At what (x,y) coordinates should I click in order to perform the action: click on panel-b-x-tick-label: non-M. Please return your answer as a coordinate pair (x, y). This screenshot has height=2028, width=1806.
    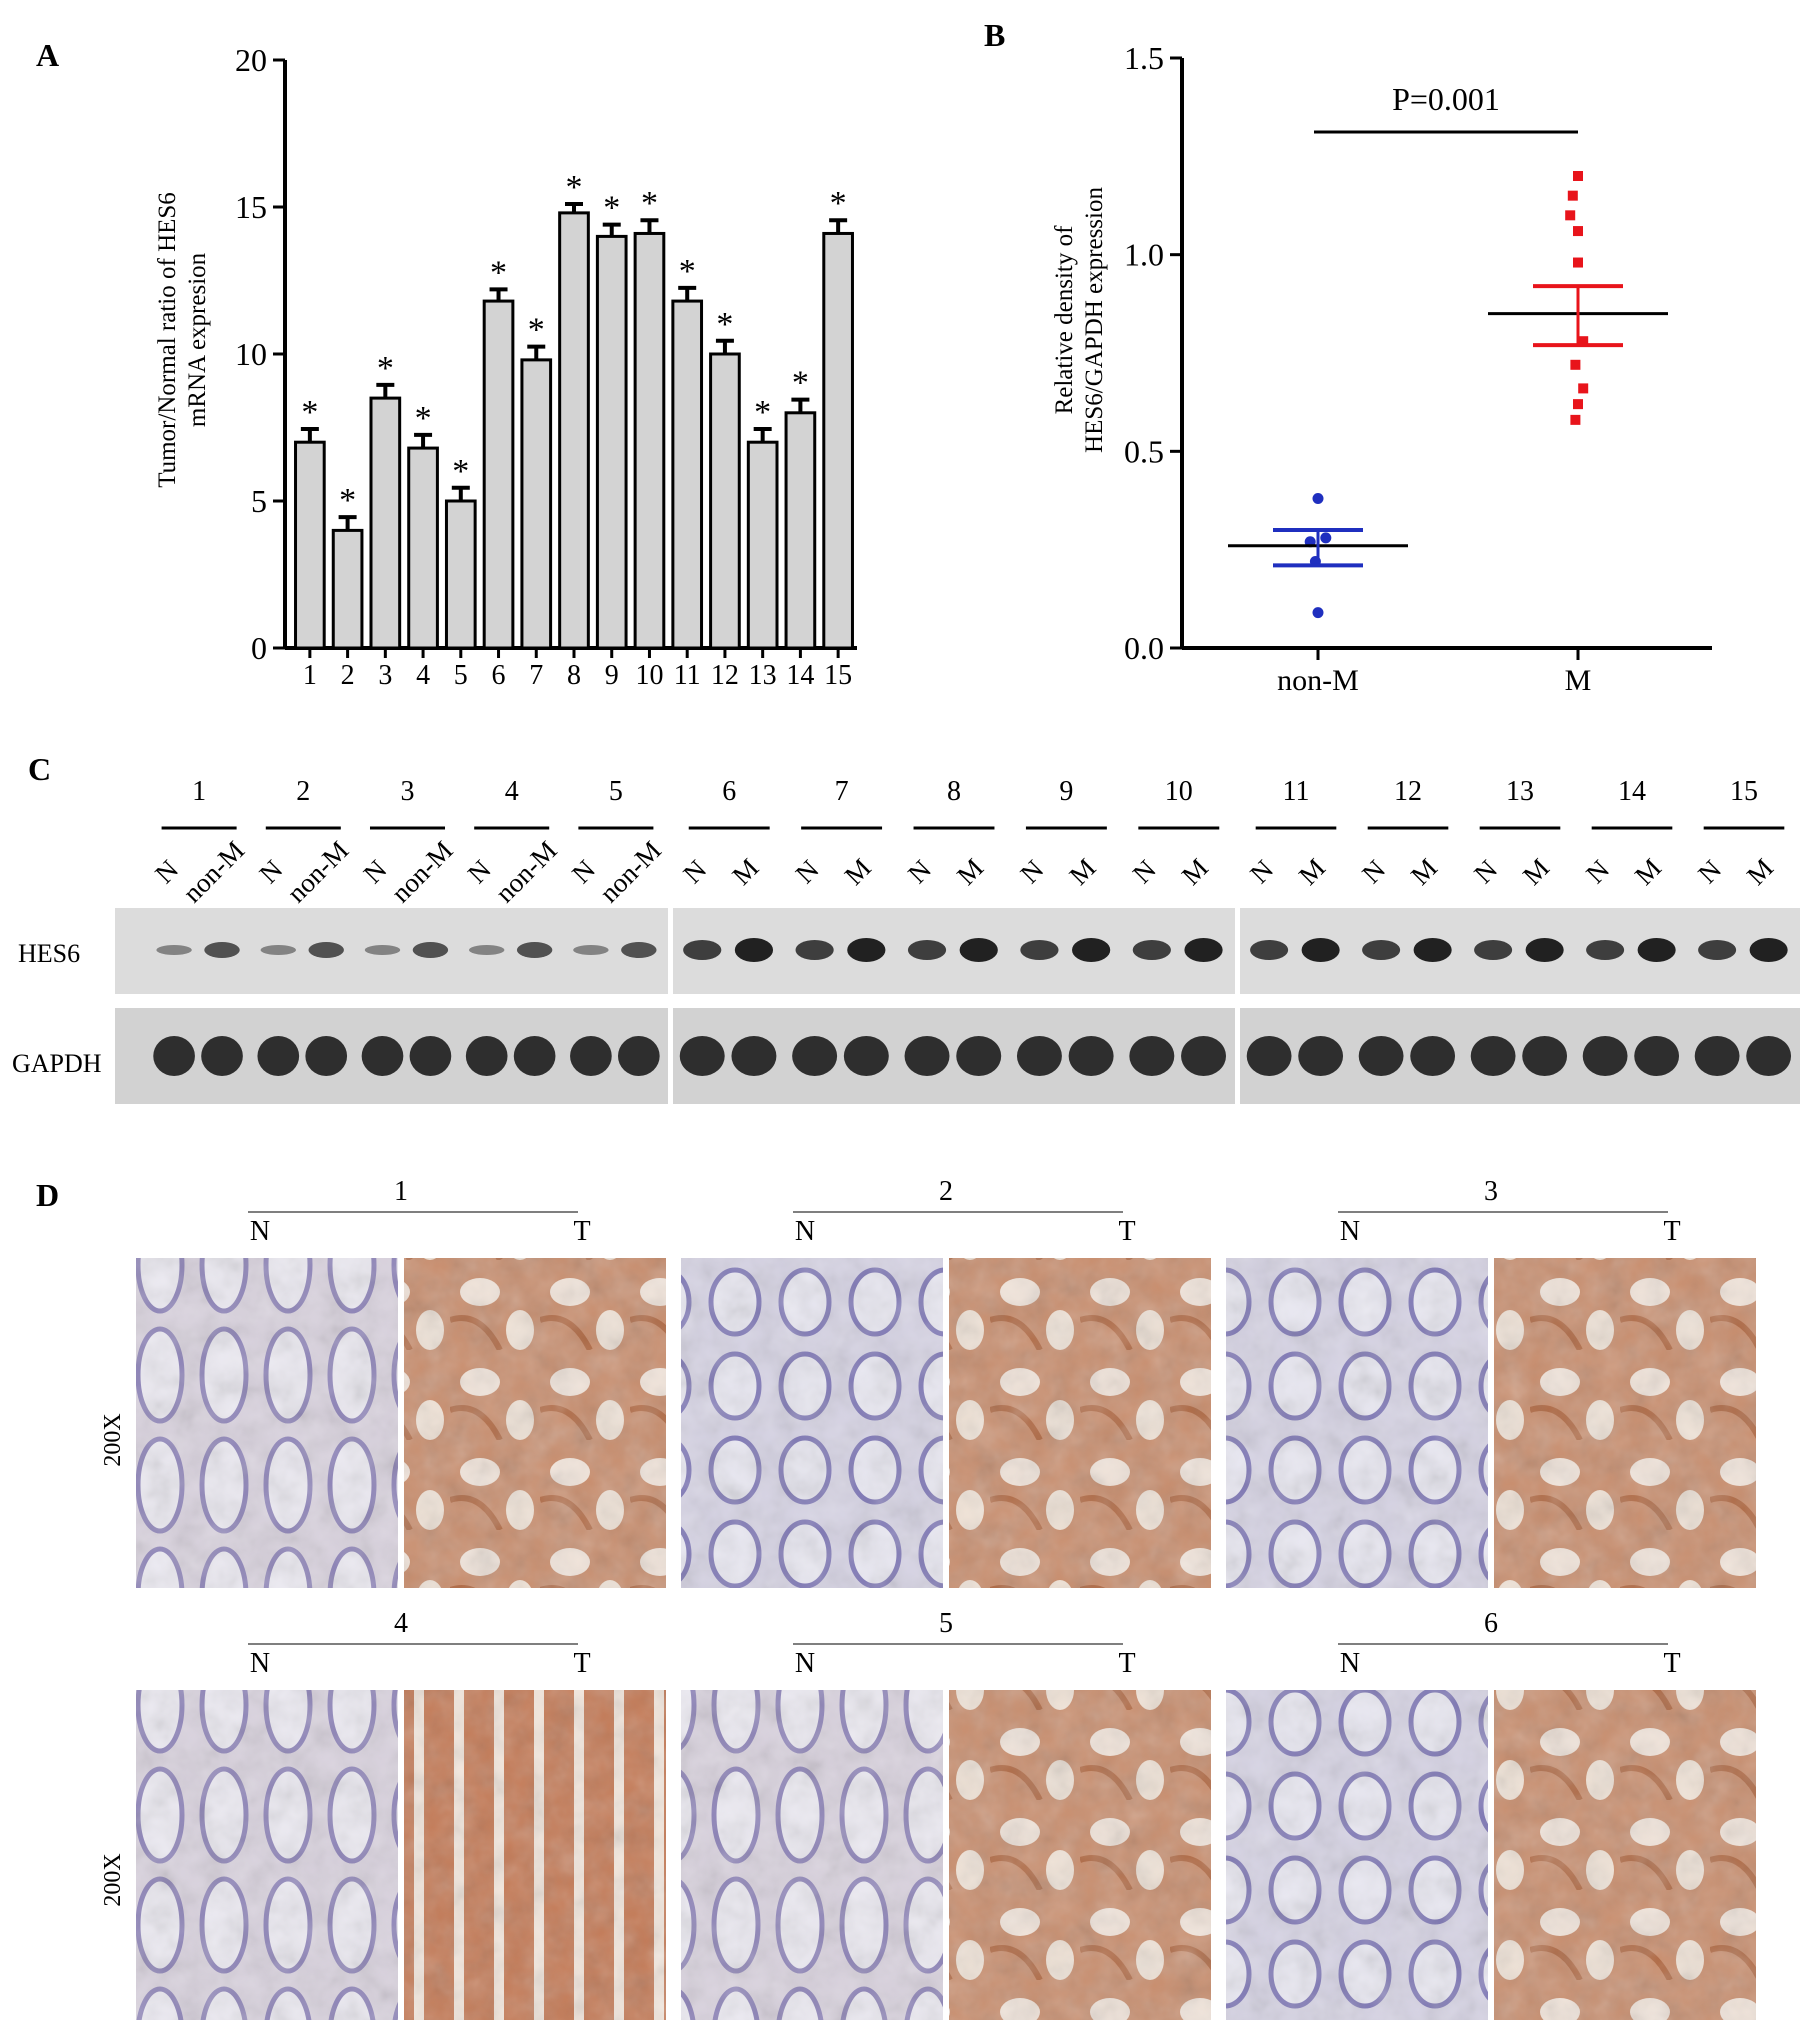
    Looking at the image, I should click on (1318, 680).